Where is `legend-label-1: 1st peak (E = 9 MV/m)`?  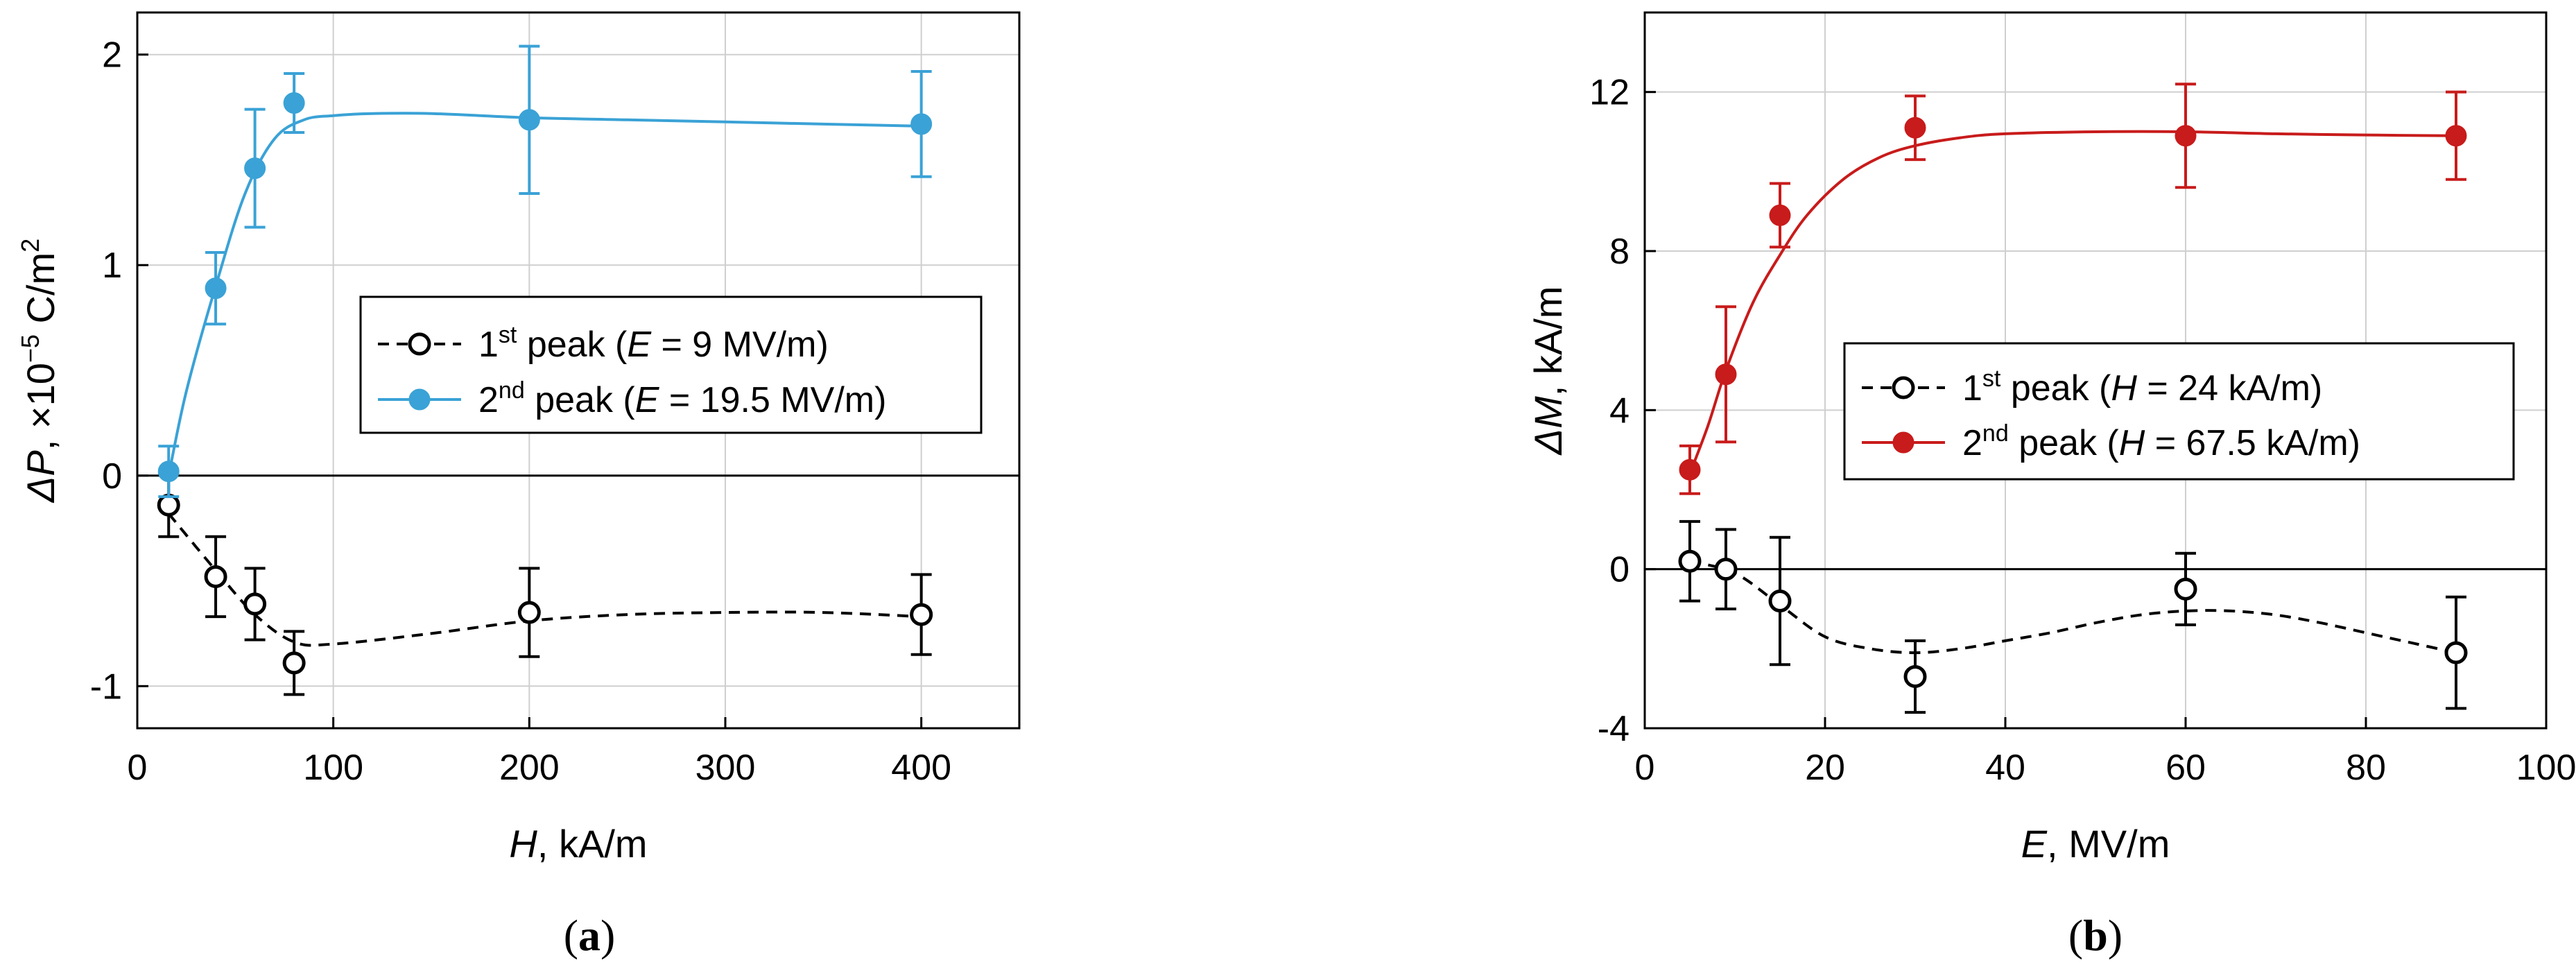 legend-label-1: 1st peak (E = 9 MV/m) is located at coordinates (653, 343).